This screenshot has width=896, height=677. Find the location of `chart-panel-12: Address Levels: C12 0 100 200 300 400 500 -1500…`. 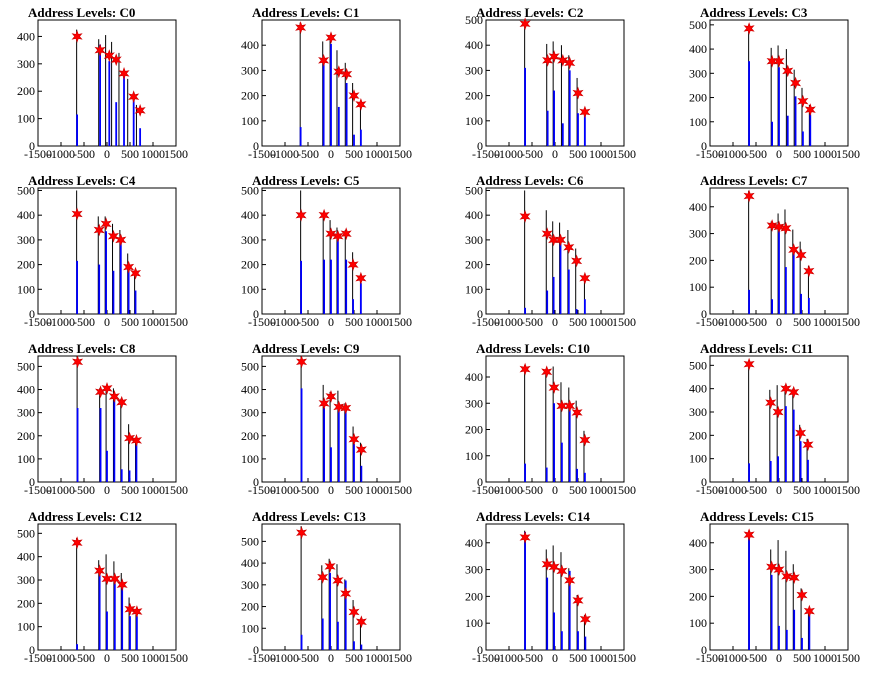

chart-panel-12: Address Levels: C12 0 100 200 300 400 500 -1500… is located at coordinates (102, 587).